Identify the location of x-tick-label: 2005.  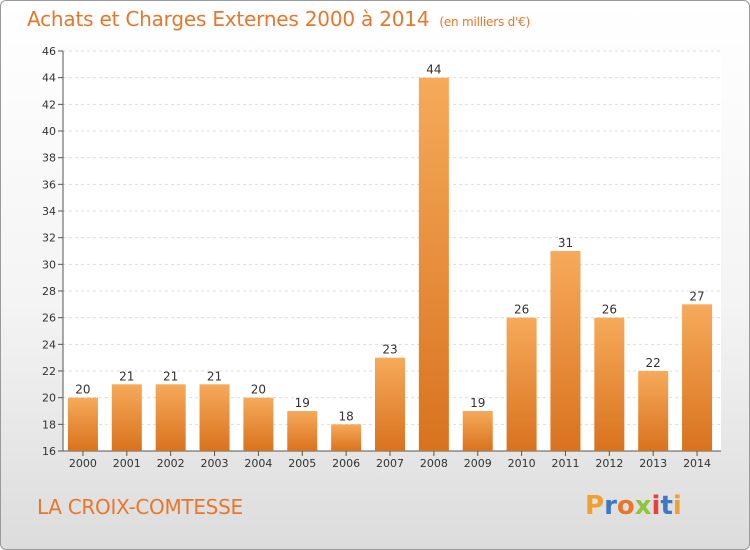
(302, 463).